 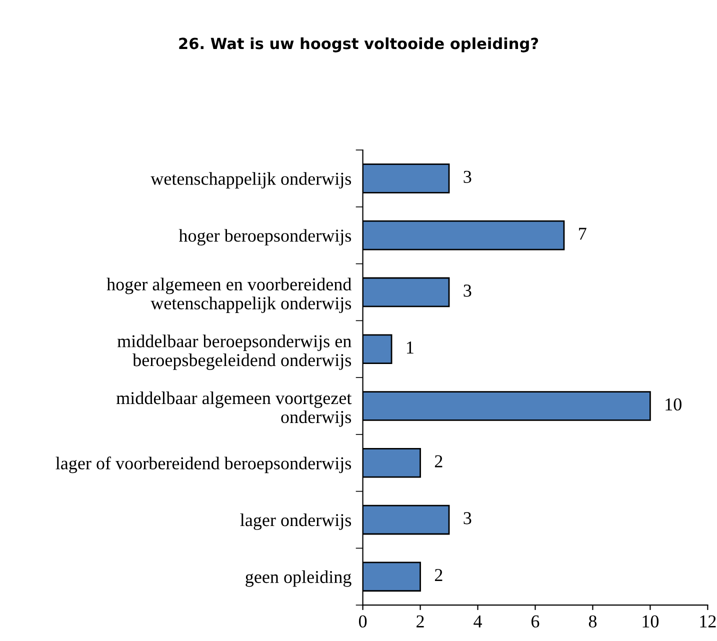 What do you see at coordinates (674, 404) in the screenshot?
I see `data-label: 10` at bounding box center [674, 404].